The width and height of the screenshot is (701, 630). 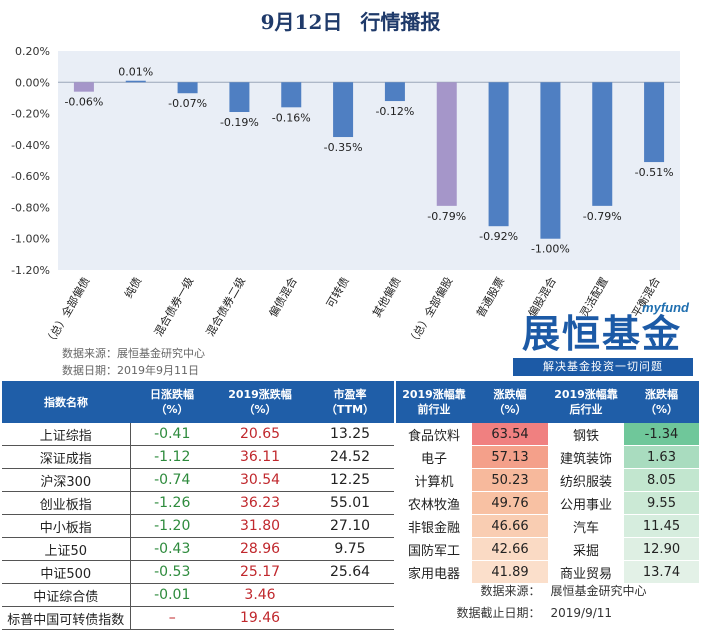 I want to click on table-row: 中证综合债 -0.01 3.46, so click(x=198, y=595).